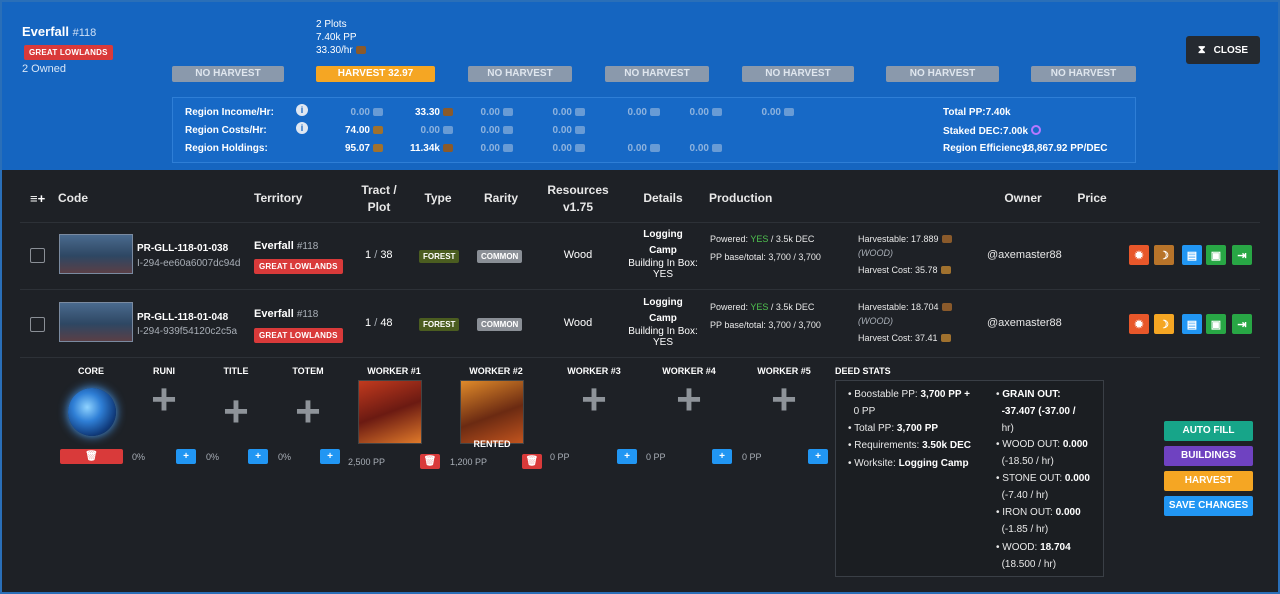 The image size is (1280, 594). I want to click on header-details: Details, so click(663, 198).